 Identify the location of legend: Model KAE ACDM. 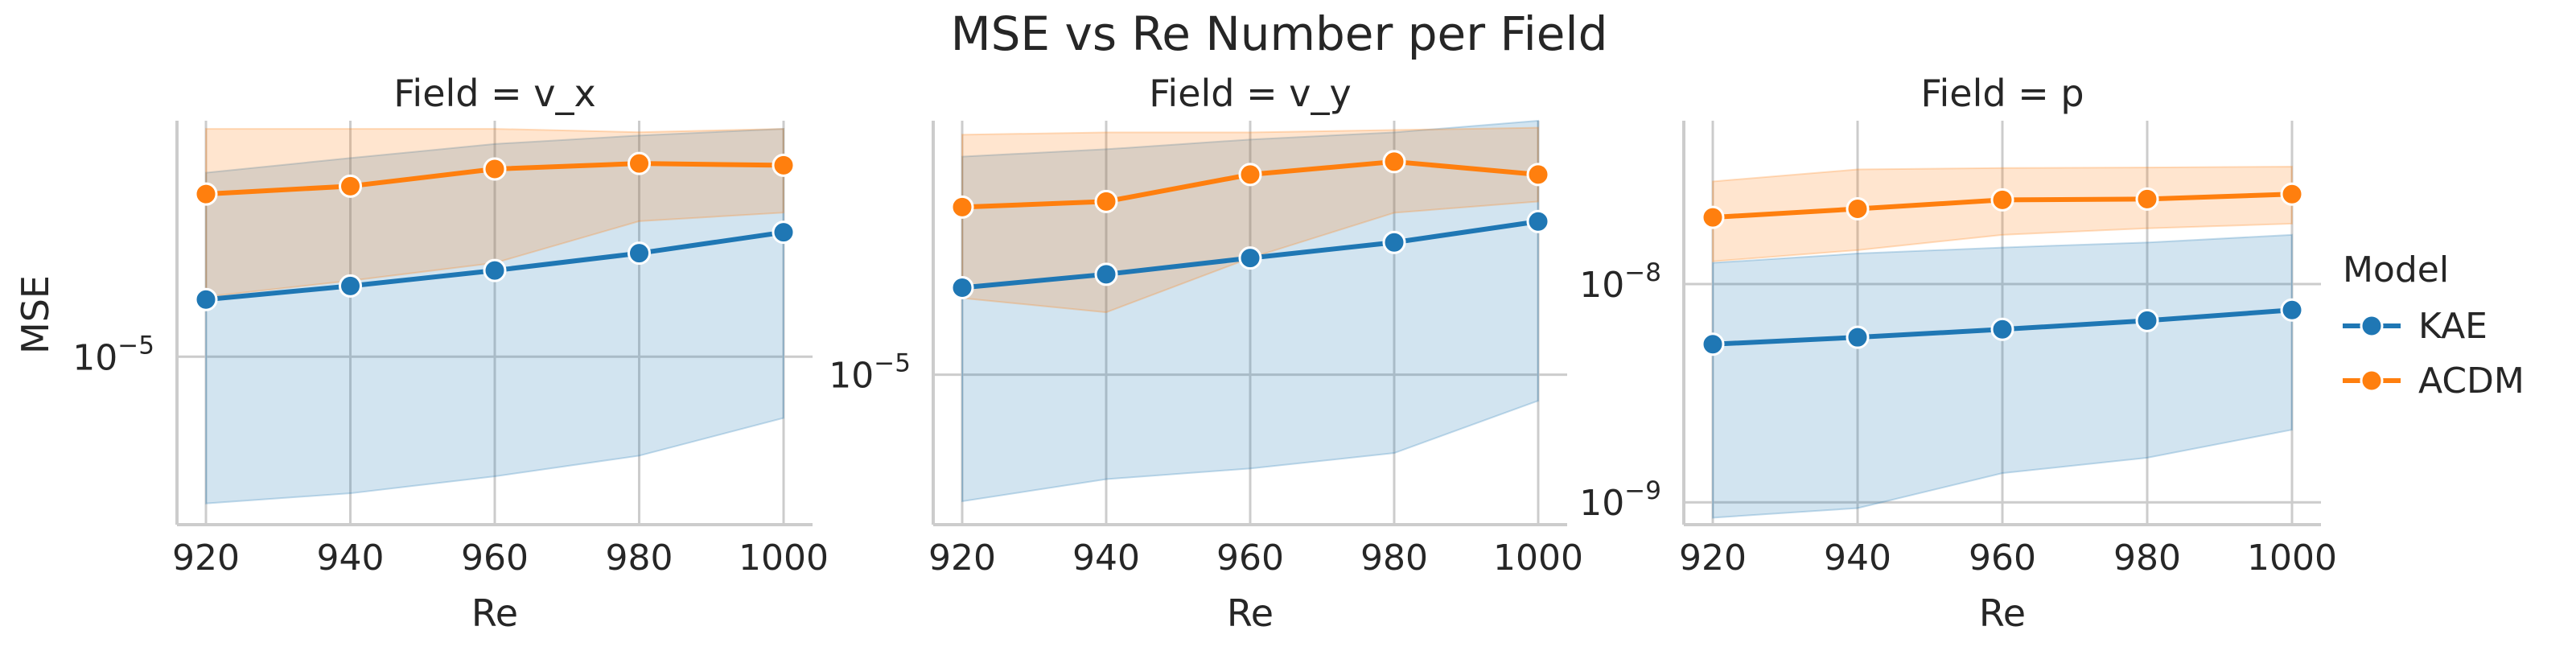
(2434, 325).